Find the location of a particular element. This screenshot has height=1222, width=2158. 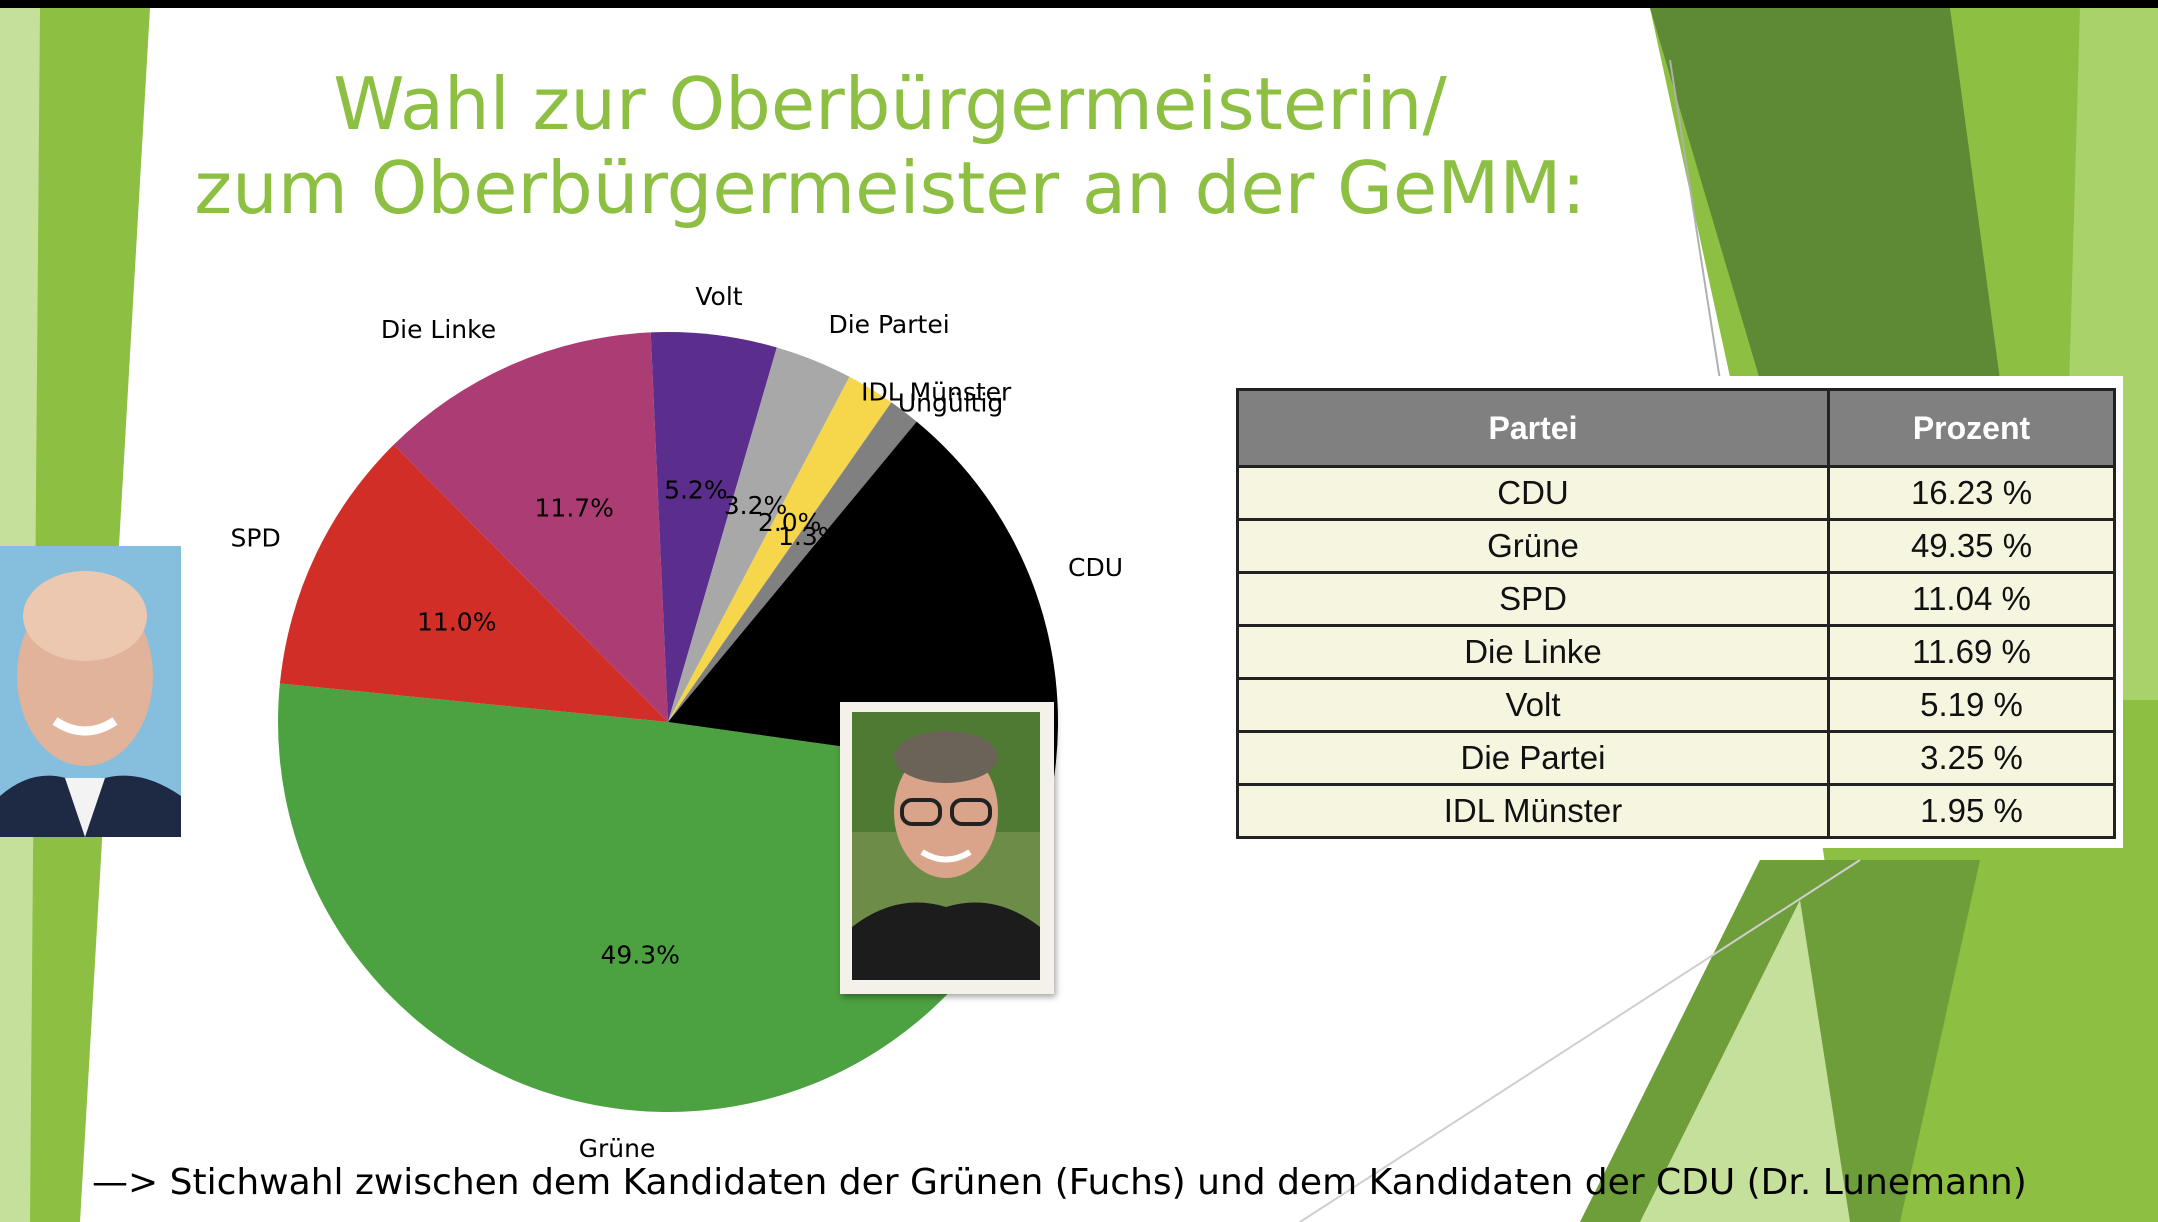

pie-slice-idl-m-nster is located at coordinates (780, 549).